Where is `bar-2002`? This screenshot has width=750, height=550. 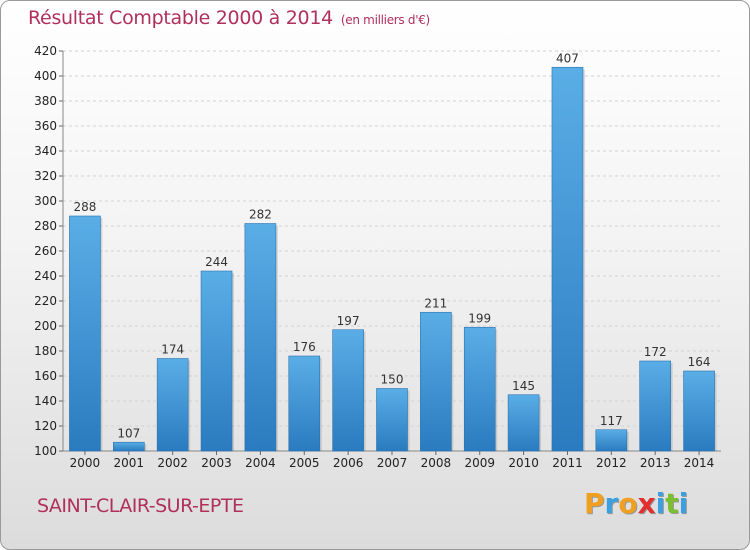
bar-2002 is located at coordinates (172, 405).